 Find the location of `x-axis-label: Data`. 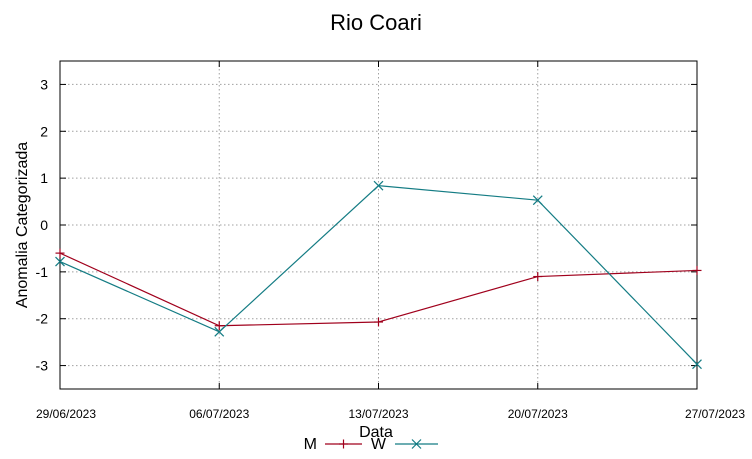

x-axis-label: Data is located at coordinates (376, 432).